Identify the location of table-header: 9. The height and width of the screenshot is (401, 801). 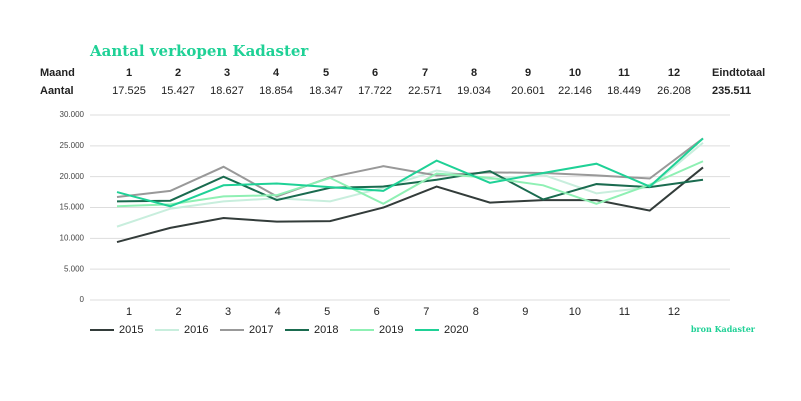
(528, 73).